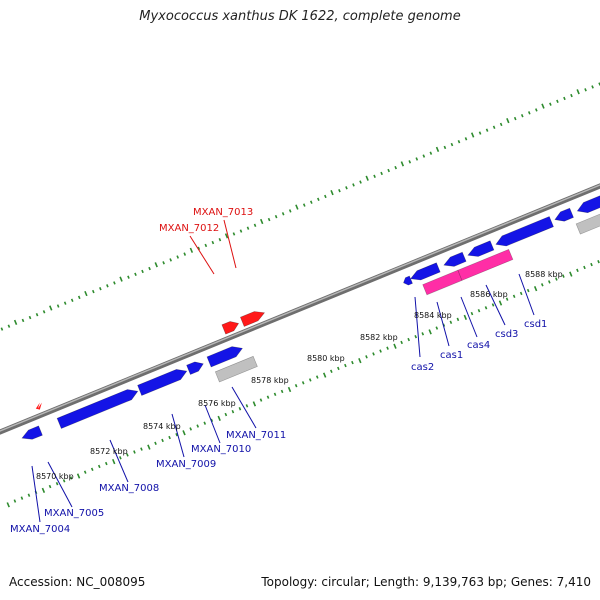 The height and width of the screenshot is (600, 600). I want to click on kbp-tick-label: 8588 kbp, so click(544, 274).